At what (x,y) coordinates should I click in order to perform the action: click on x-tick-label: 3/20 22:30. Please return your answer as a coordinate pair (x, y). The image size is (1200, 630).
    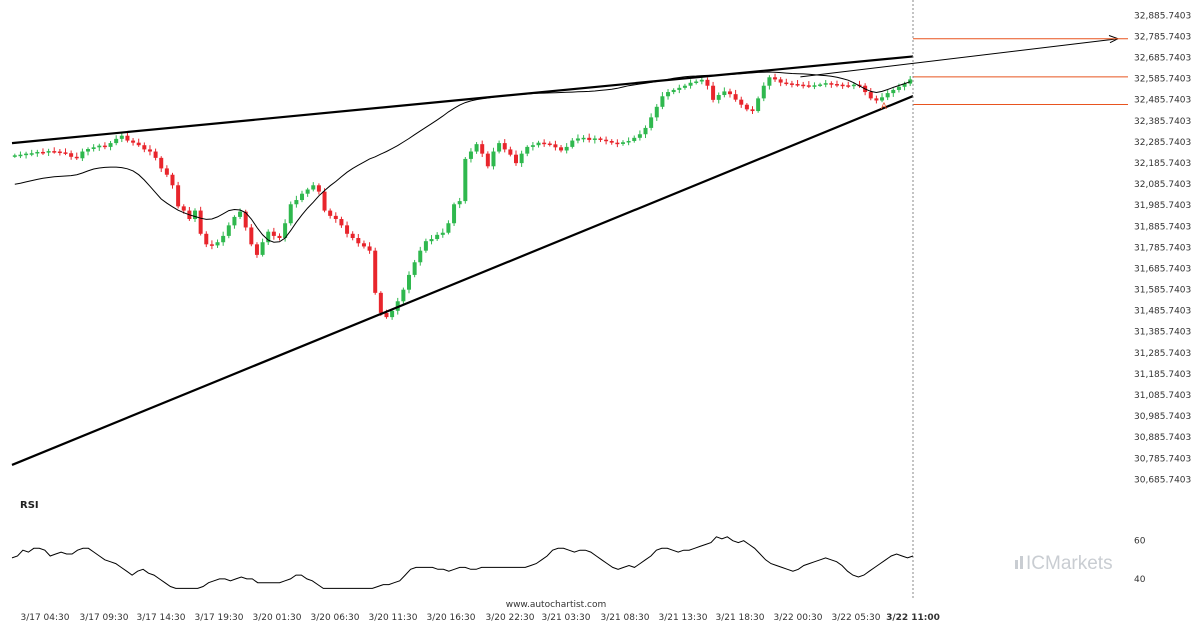
    Looking at the image, I should click on (509, 618).